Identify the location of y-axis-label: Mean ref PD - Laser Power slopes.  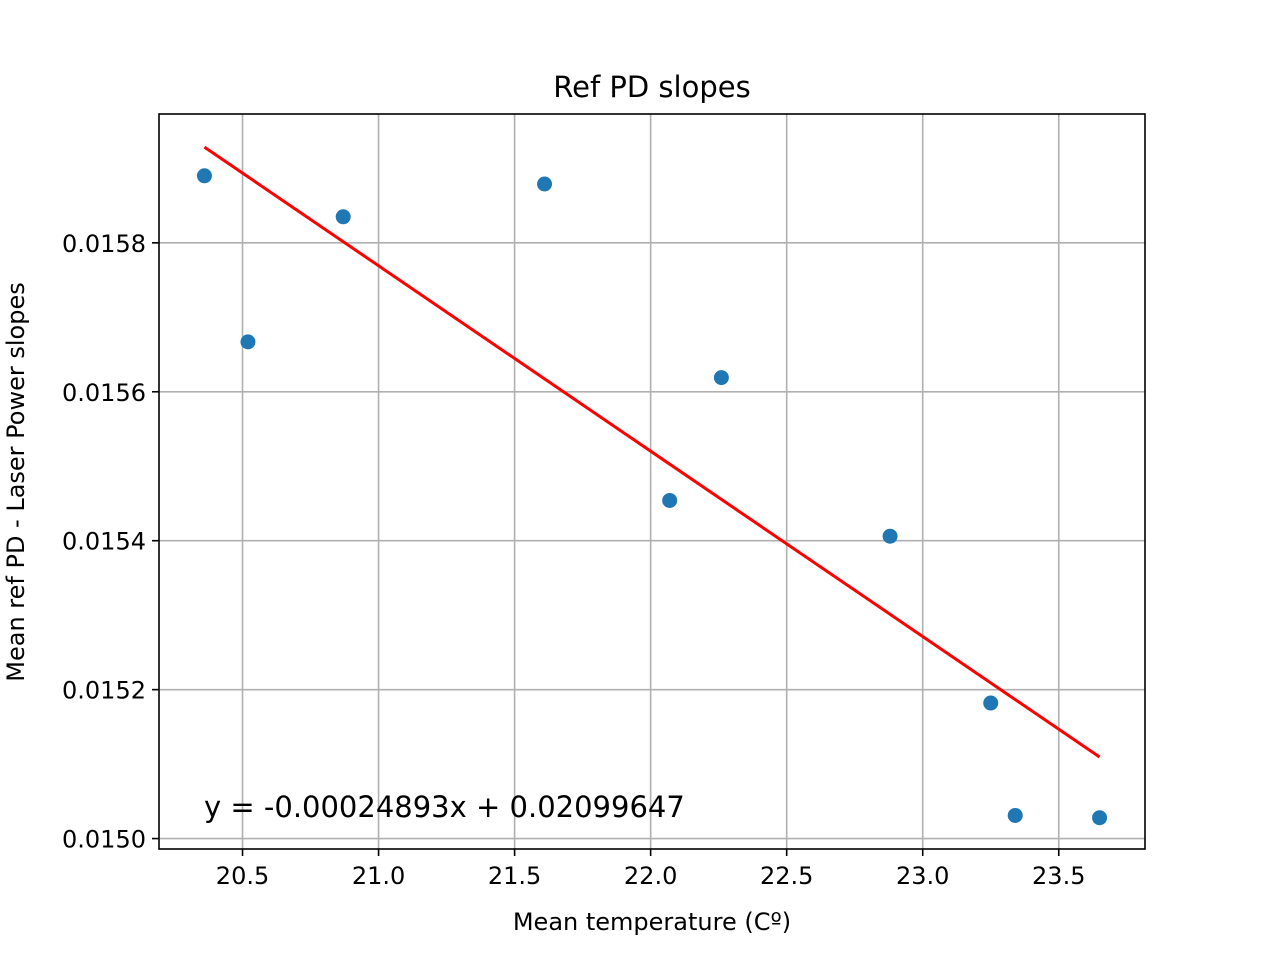
(16, 481).